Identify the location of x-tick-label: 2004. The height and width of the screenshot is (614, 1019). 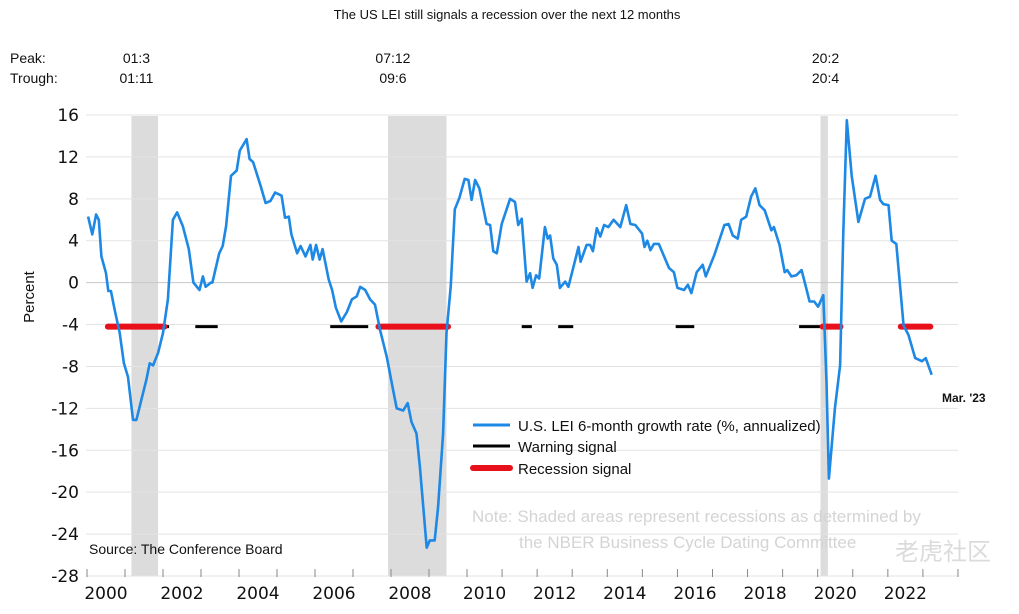
(257, 594).